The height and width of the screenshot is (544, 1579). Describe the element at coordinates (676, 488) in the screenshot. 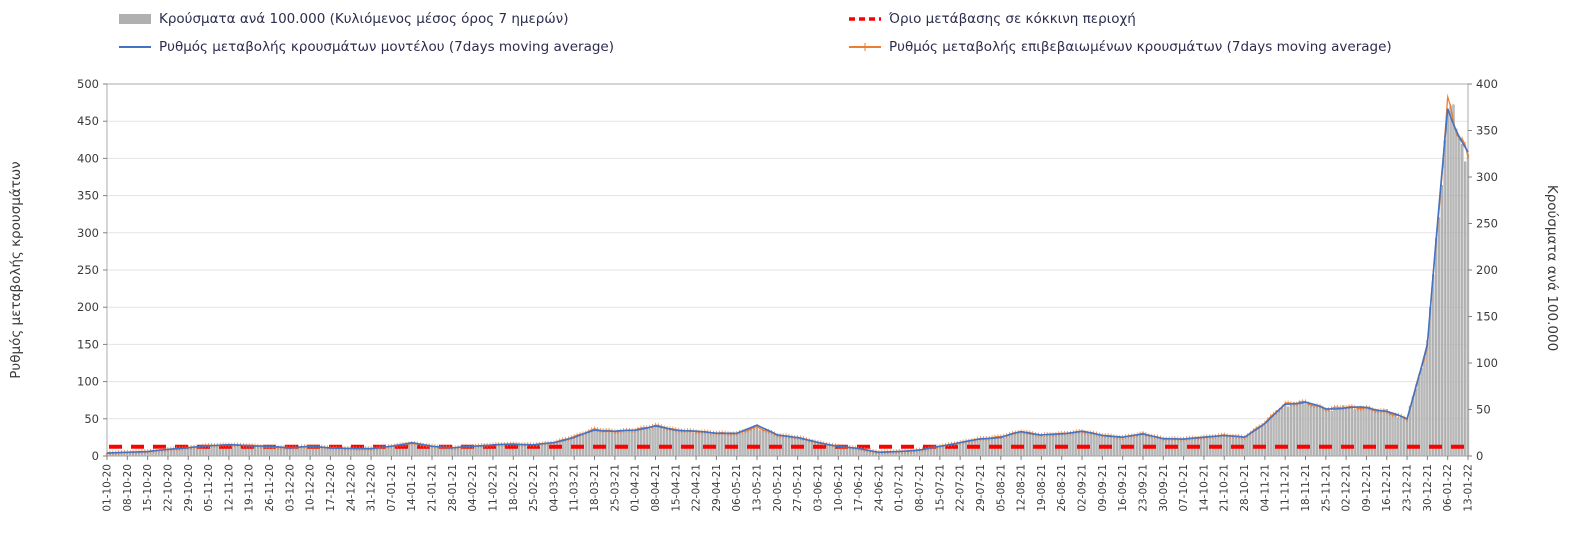

I see `svg-text: 15-04-21` at that location.